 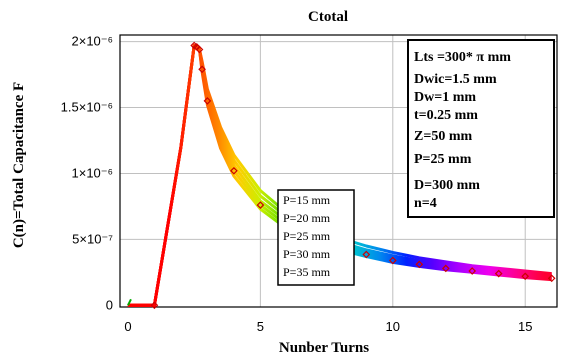 What do you see at coordinates (260, 326) in the screenshot?
I see `x-tick-label: 5` at bounding box center [260, 326].